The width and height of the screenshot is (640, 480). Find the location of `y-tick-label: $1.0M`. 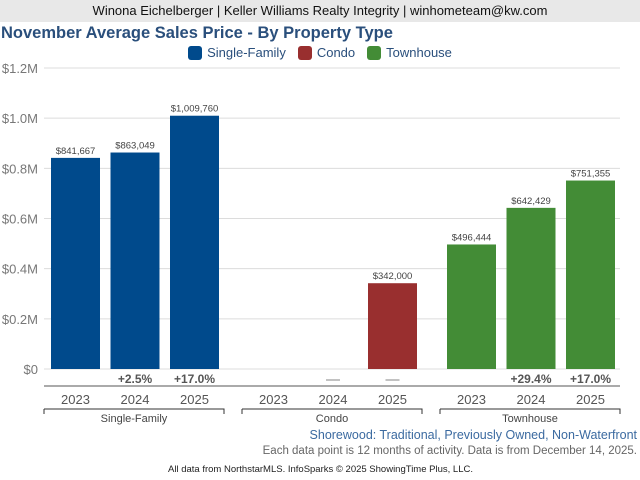

y-tick-label: $1.0M is located at coordinates (20, 118).